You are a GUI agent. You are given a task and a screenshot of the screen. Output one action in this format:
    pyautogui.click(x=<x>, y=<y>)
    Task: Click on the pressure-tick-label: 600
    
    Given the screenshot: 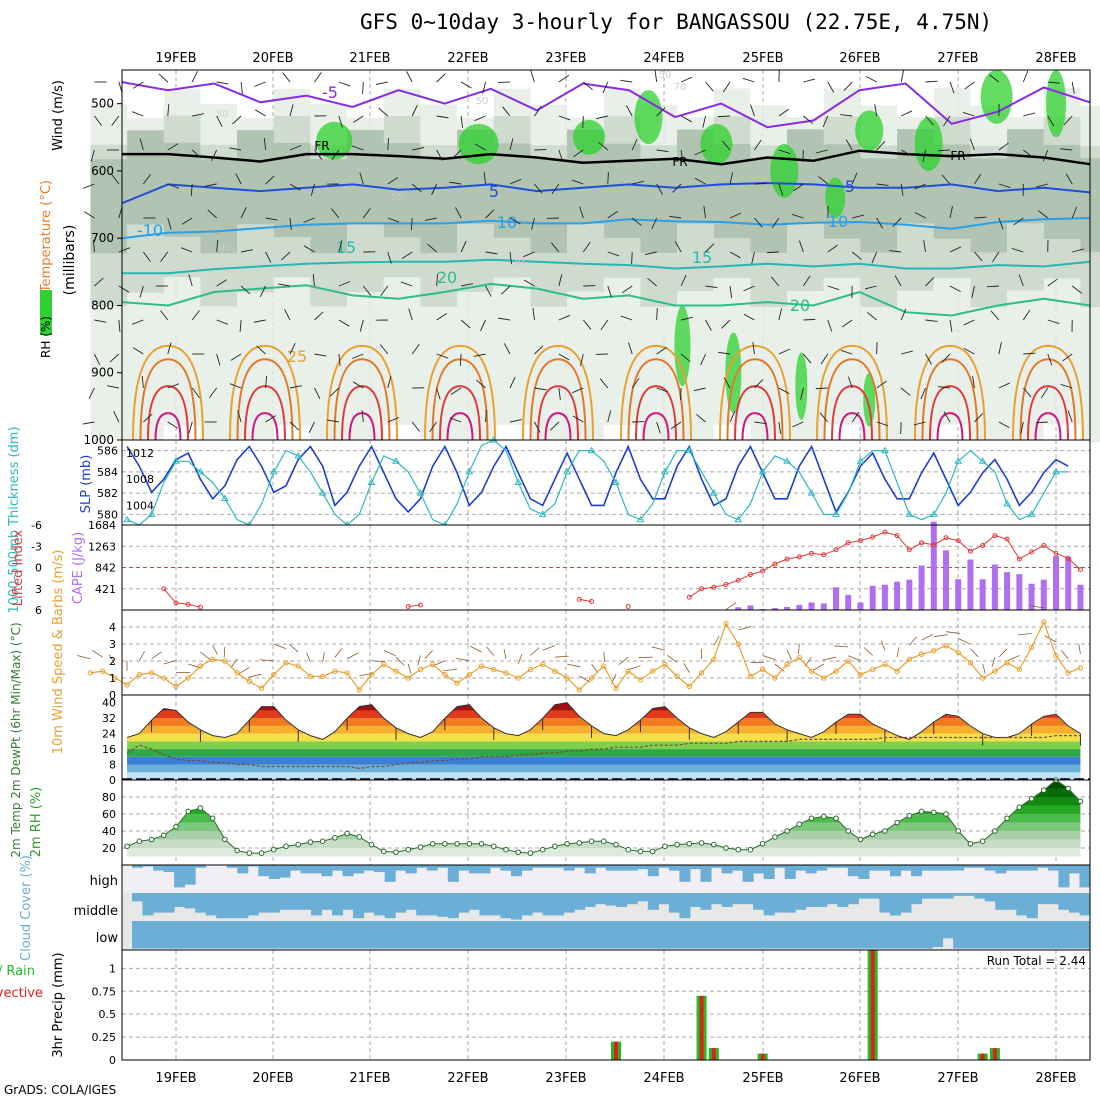 What is the action you would take?
    pyautogui.click(x=102, y=171)
    